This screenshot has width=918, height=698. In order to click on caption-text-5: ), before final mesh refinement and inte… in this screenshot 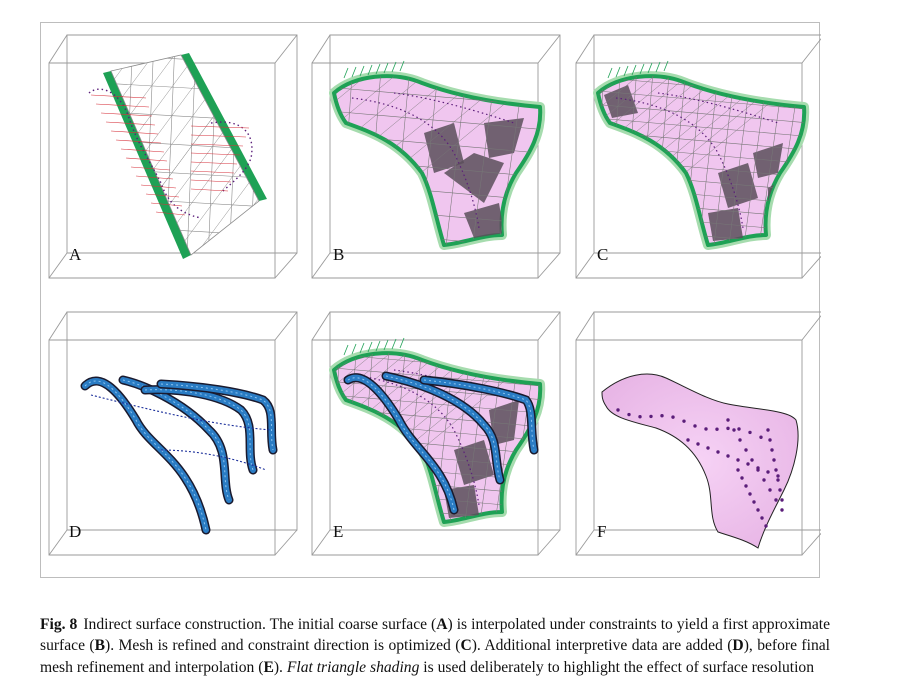, I will do `click(435, 656)`.